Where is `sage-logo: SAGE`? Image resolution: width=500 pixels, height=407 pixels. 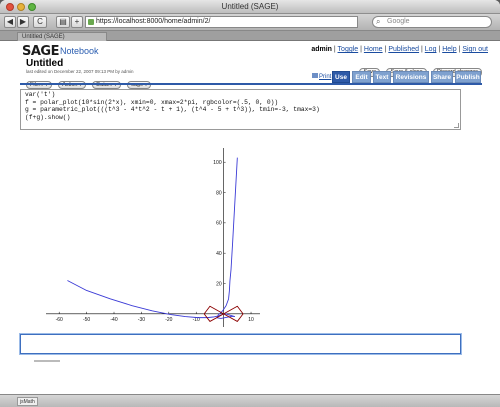 sage-logo: SAGE is located at coordinates (40, 51).